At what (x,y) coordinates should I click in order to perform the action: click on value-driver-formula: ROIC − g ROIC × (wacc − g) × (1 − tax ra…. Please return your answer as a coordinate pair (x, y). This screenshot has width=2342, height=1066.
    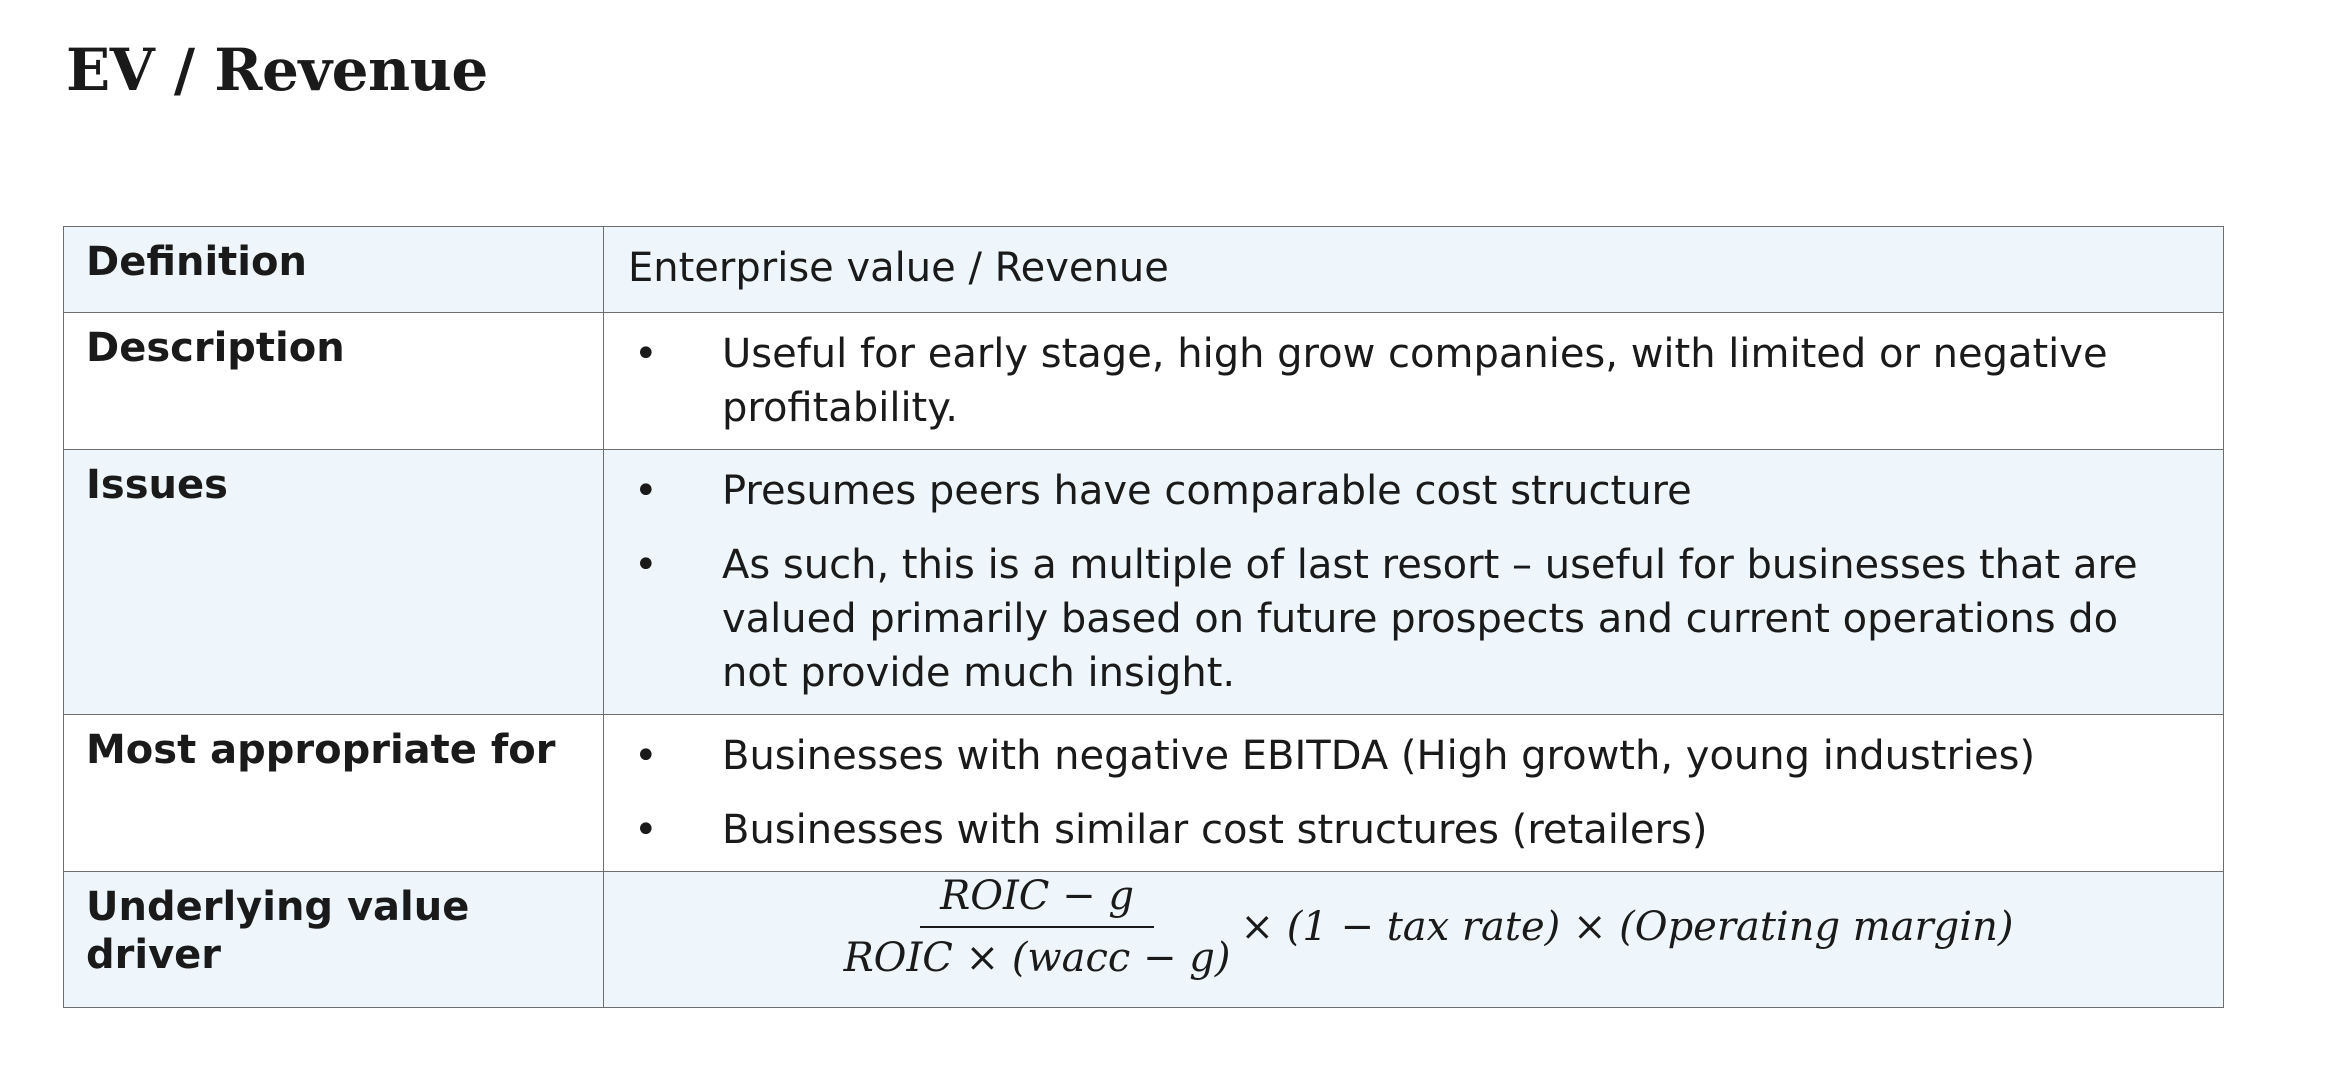
    Looking at the image, I should click on (1413, 927).